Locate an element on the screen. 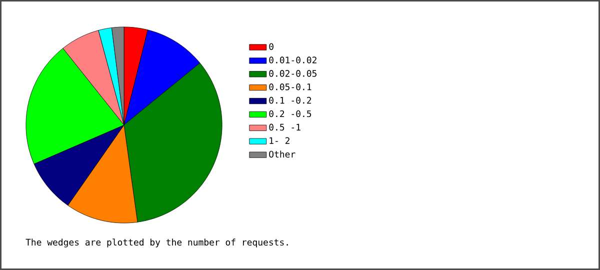 The width and height of the screenshot is (600, 270). legend-label: Other is located at coordinates (282, 154).